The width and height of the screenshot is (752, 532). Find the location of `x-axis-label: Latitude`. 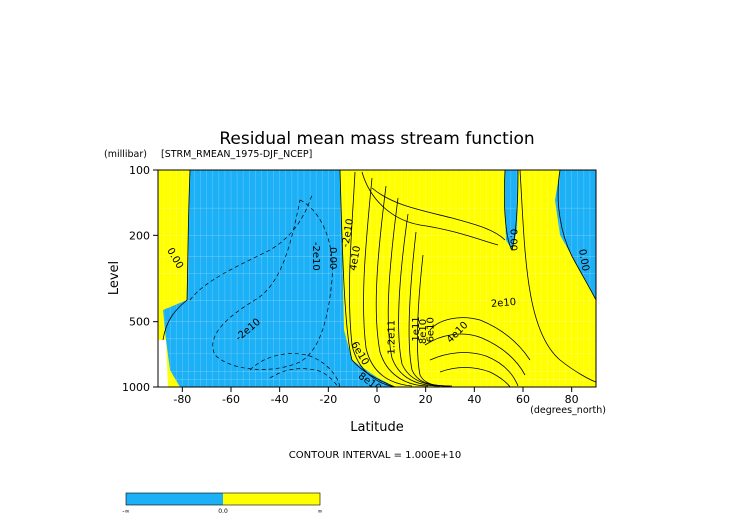

x-axis-label: Latitude is located at coordinates (377, 427).